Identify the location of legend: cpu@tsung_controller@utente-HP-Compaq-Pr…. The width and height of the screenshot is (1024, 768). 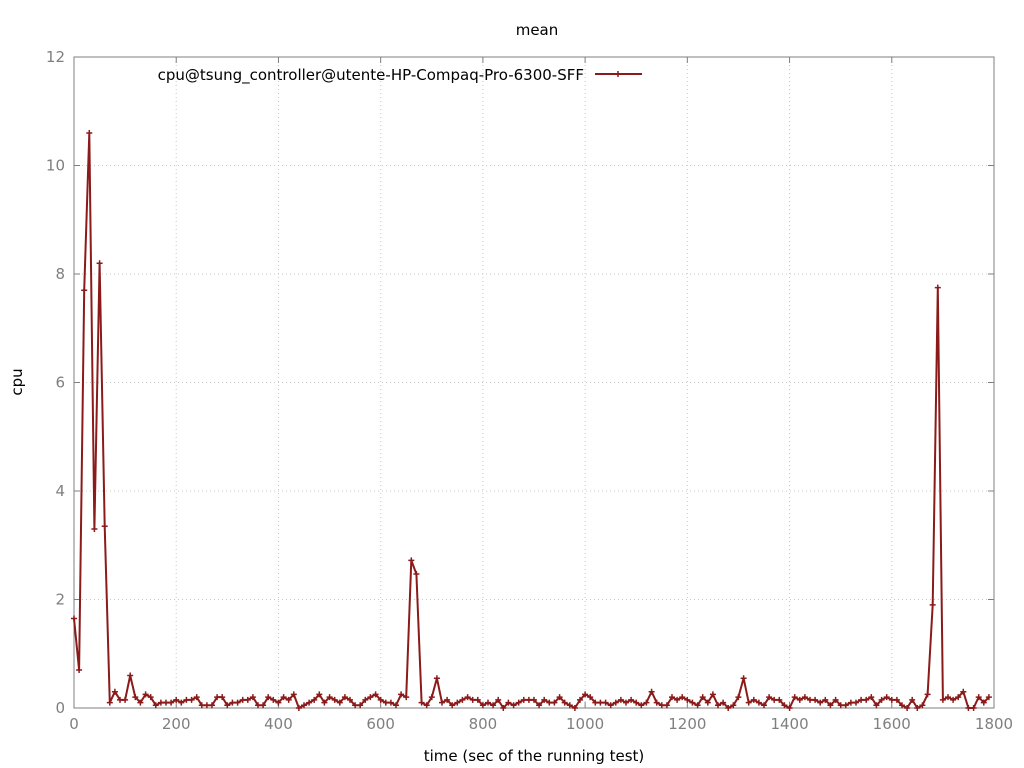
(400, 75).